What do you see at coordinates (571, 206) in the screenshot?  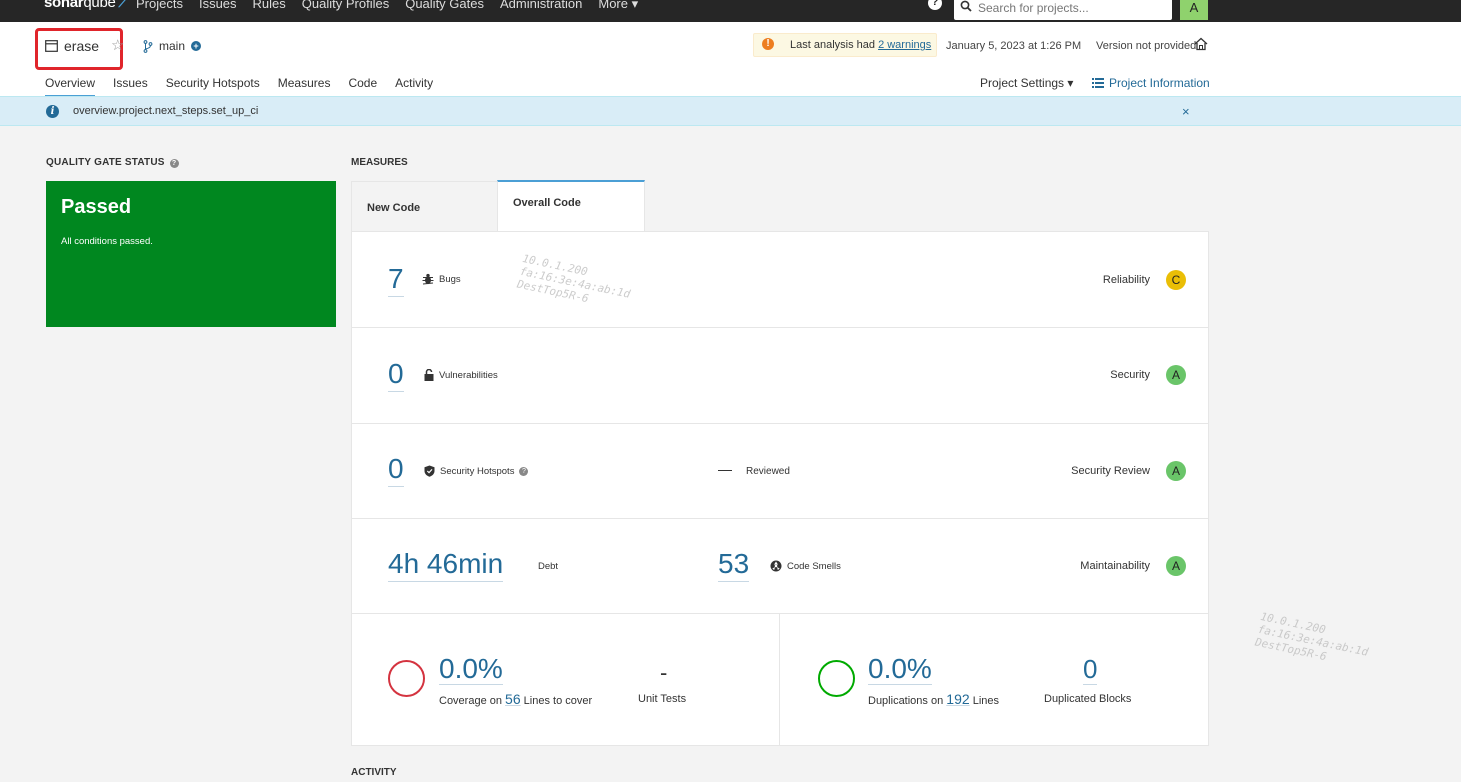 I see `tab-overall-code: Overall Code` at bounding box center [571, 206].